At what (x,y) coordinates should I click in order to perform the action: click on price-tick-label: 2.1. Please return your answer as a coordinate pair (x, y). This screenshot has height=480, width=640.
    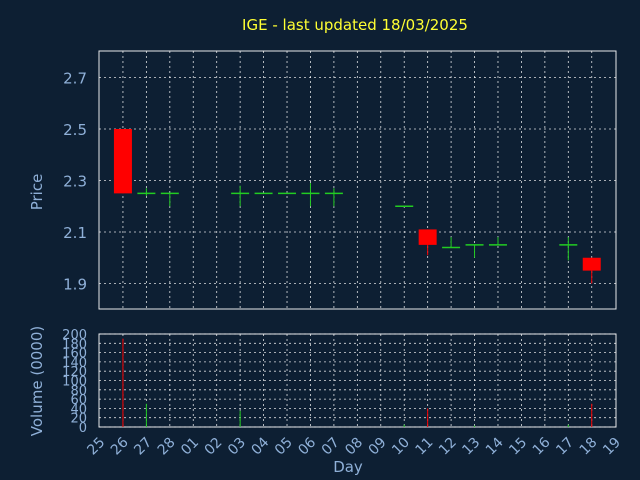
    Looking at the image, I should click on (75, 233).